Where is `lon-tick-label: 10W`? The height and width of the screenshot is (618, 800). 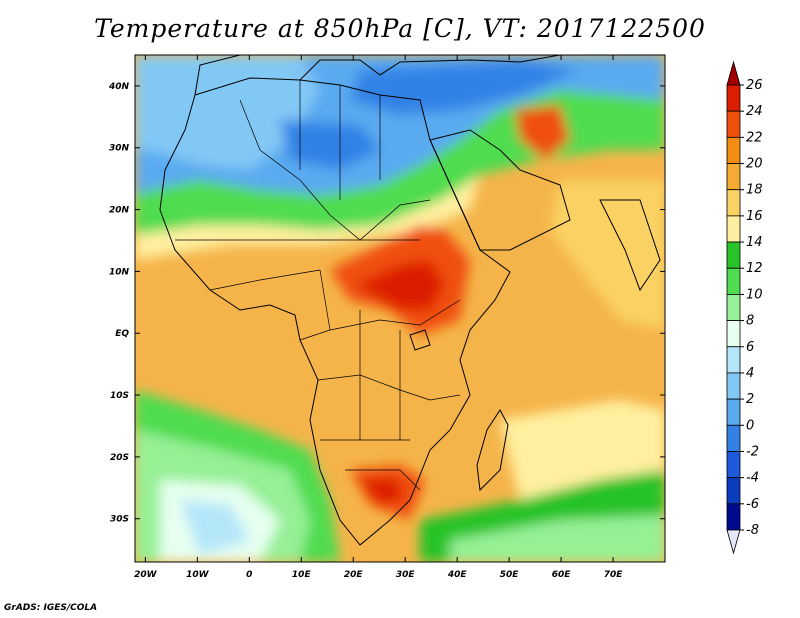 lon-tick-label: 10W is located at coordinates (198, 575).